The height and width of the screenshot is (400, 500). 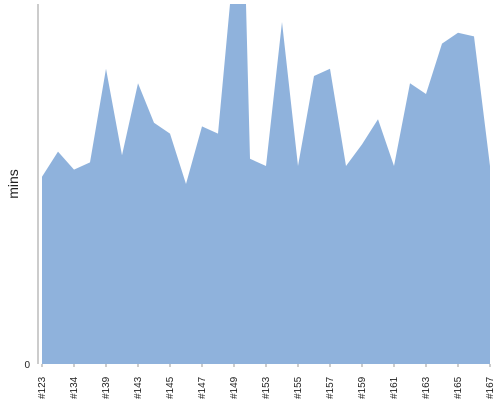 What do you see at coordinates (74, 387) in the screenshot?
I see `x-tick-label: #134` at bounding box center [74, 387].